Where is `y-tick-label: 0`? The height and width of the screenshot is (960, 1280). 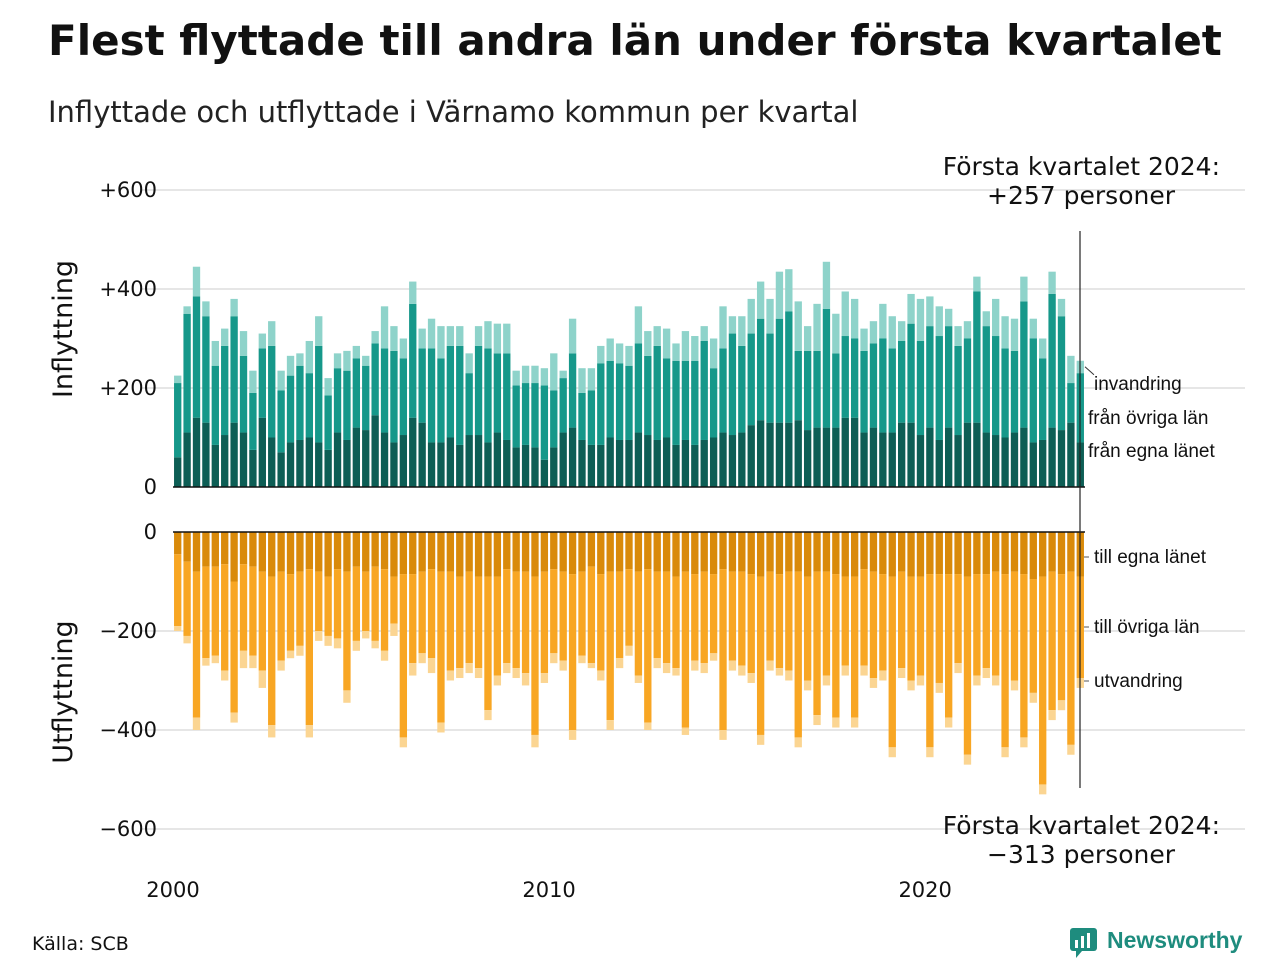
y-tick-label: 0 is located at coordinates (150, 487).